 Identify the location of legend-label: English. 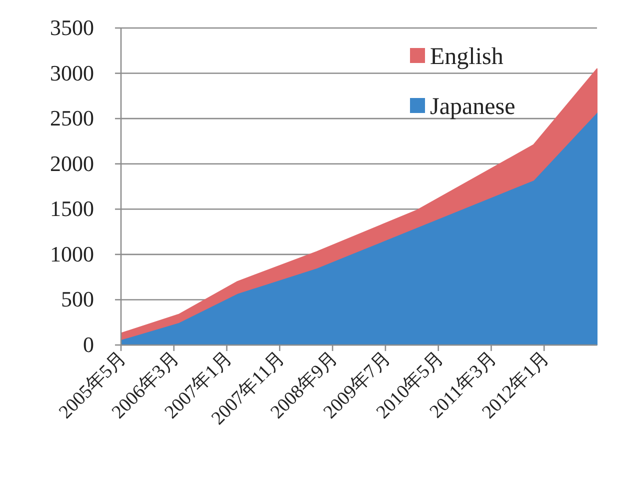
(467, 57).